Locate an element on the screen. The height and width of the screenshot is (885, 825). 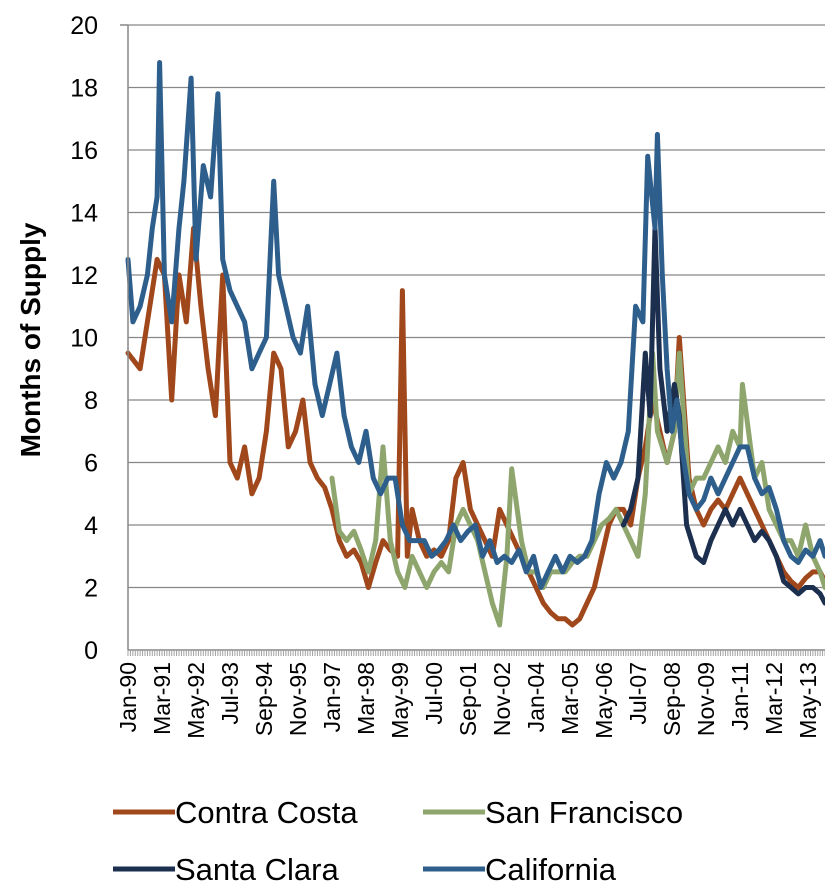
x-tick-label: Nov-09 is located at coordinates (706, 699).